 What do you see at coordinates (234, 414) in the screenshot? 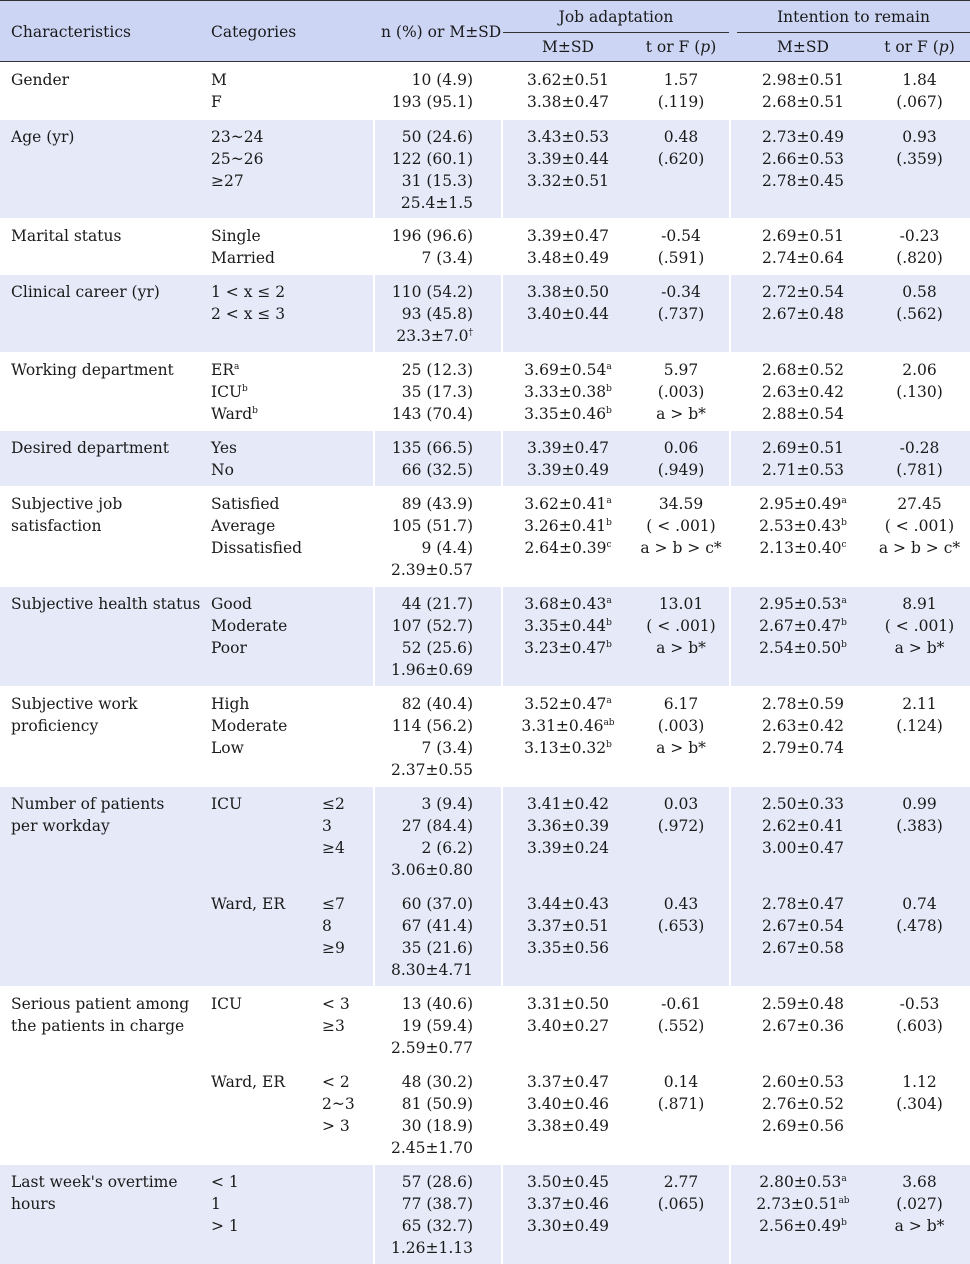
I see `category-label-line: Wardb` at bounding box center [234, 414].